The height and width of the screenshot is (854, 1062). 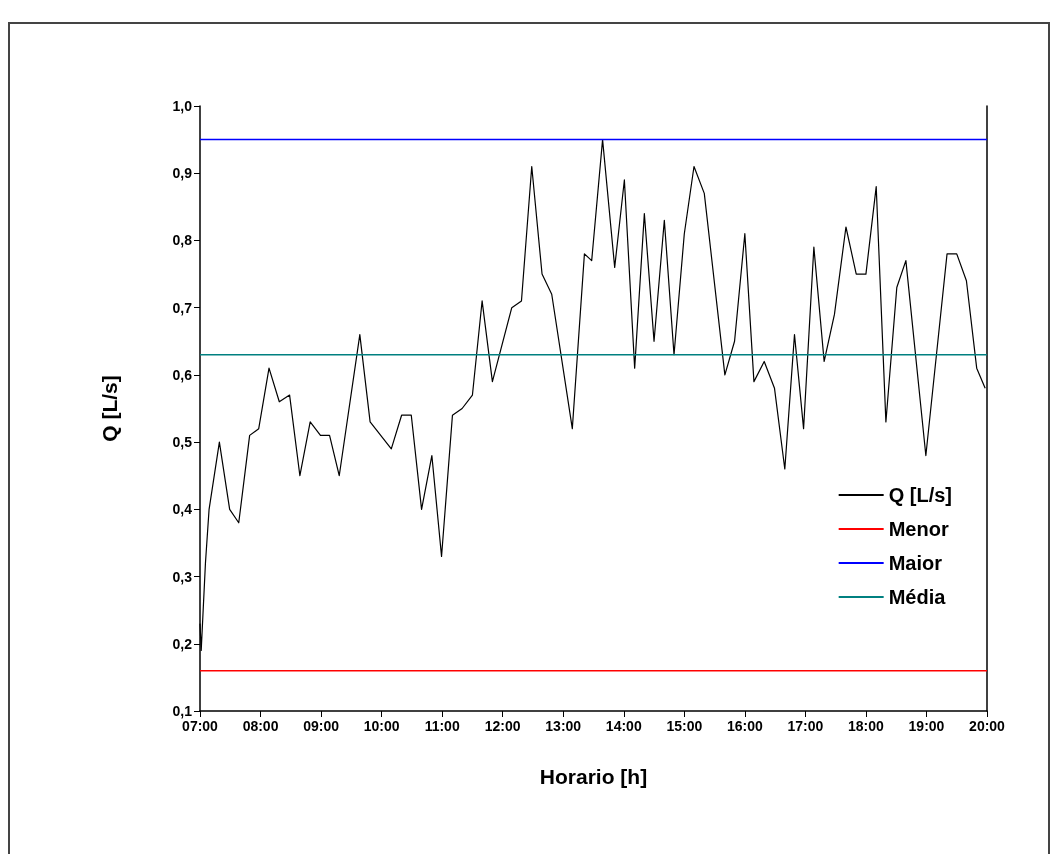 What do you see at coordinates (182, 173) in the screenshot?
I see `y-tick-label: 0,9` at bounding box center [182, 173].